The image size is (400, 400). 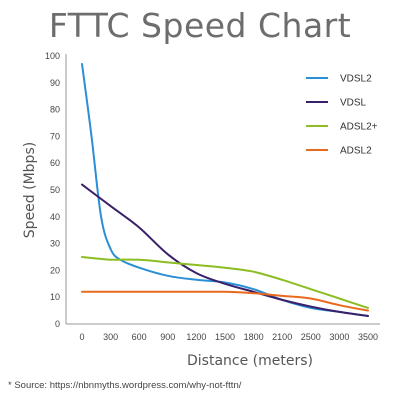 What do you see at coordinates (110, 337) in the screenshot?
I see `x-tick-label: 300` at bounding box center [110, 337].